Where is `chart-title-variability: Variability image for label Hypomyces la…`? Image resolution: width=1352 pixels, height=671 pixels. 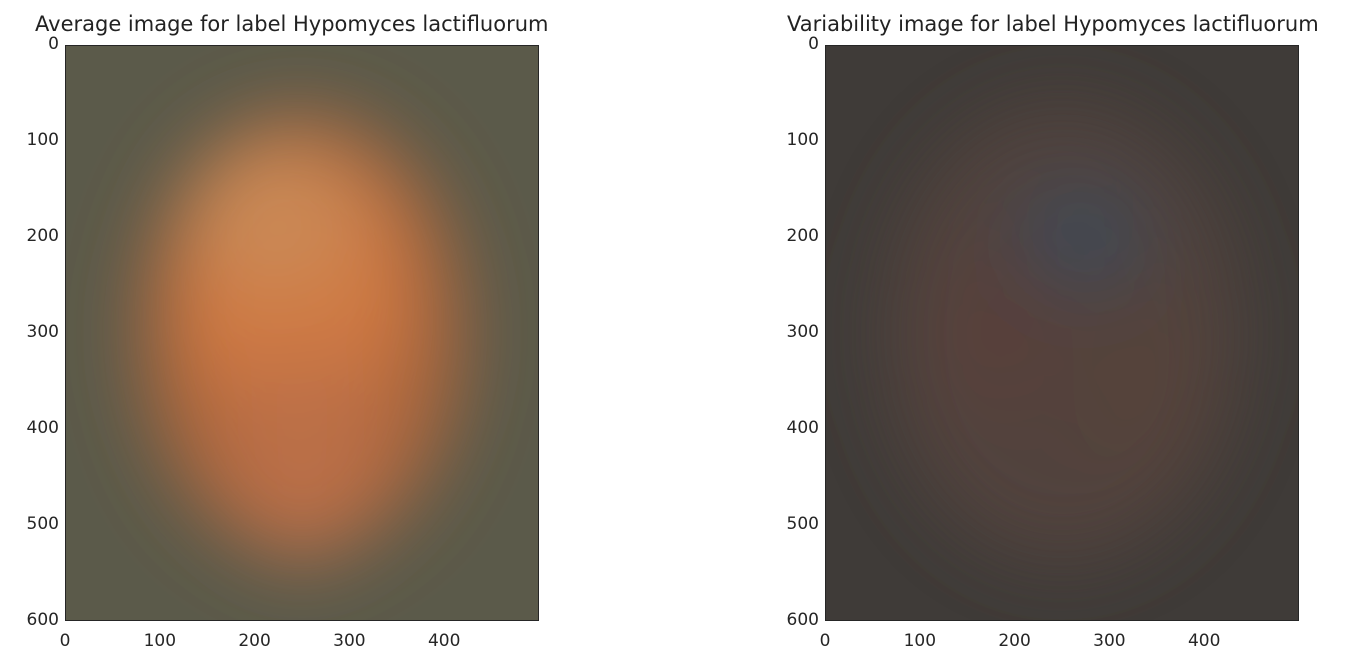
chart-title-variability: Variability image for label Hypomyces la… is located at coordinates (1053, 24).